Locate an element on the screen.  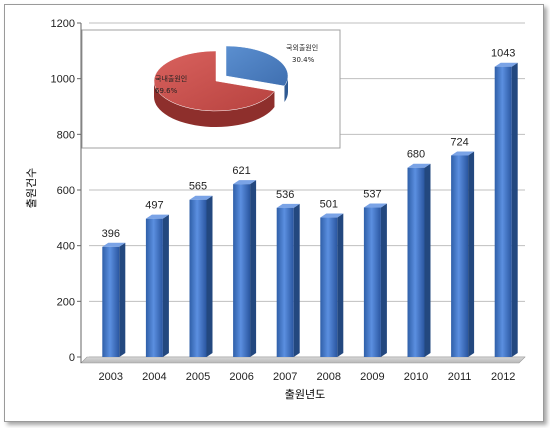
x-tick-label: 2009 is located at coordinates (372, 377).